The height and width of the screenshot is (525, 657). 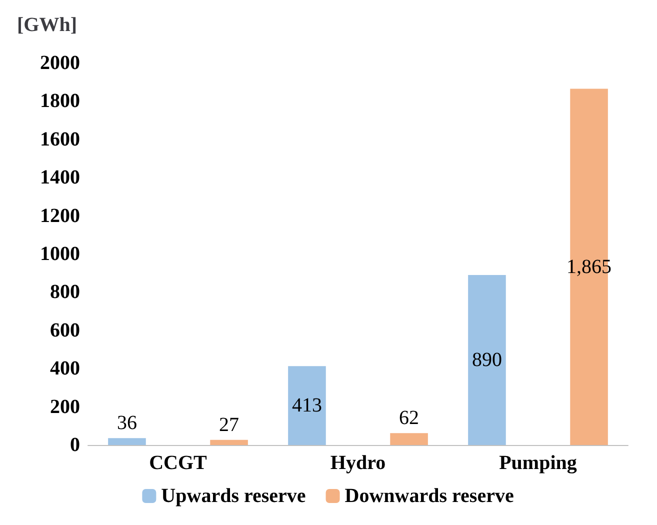 What do you see at coordinates (589, 267) in the screenshot?
I see `data-label: 1,865` at bounding box center [589, 267].